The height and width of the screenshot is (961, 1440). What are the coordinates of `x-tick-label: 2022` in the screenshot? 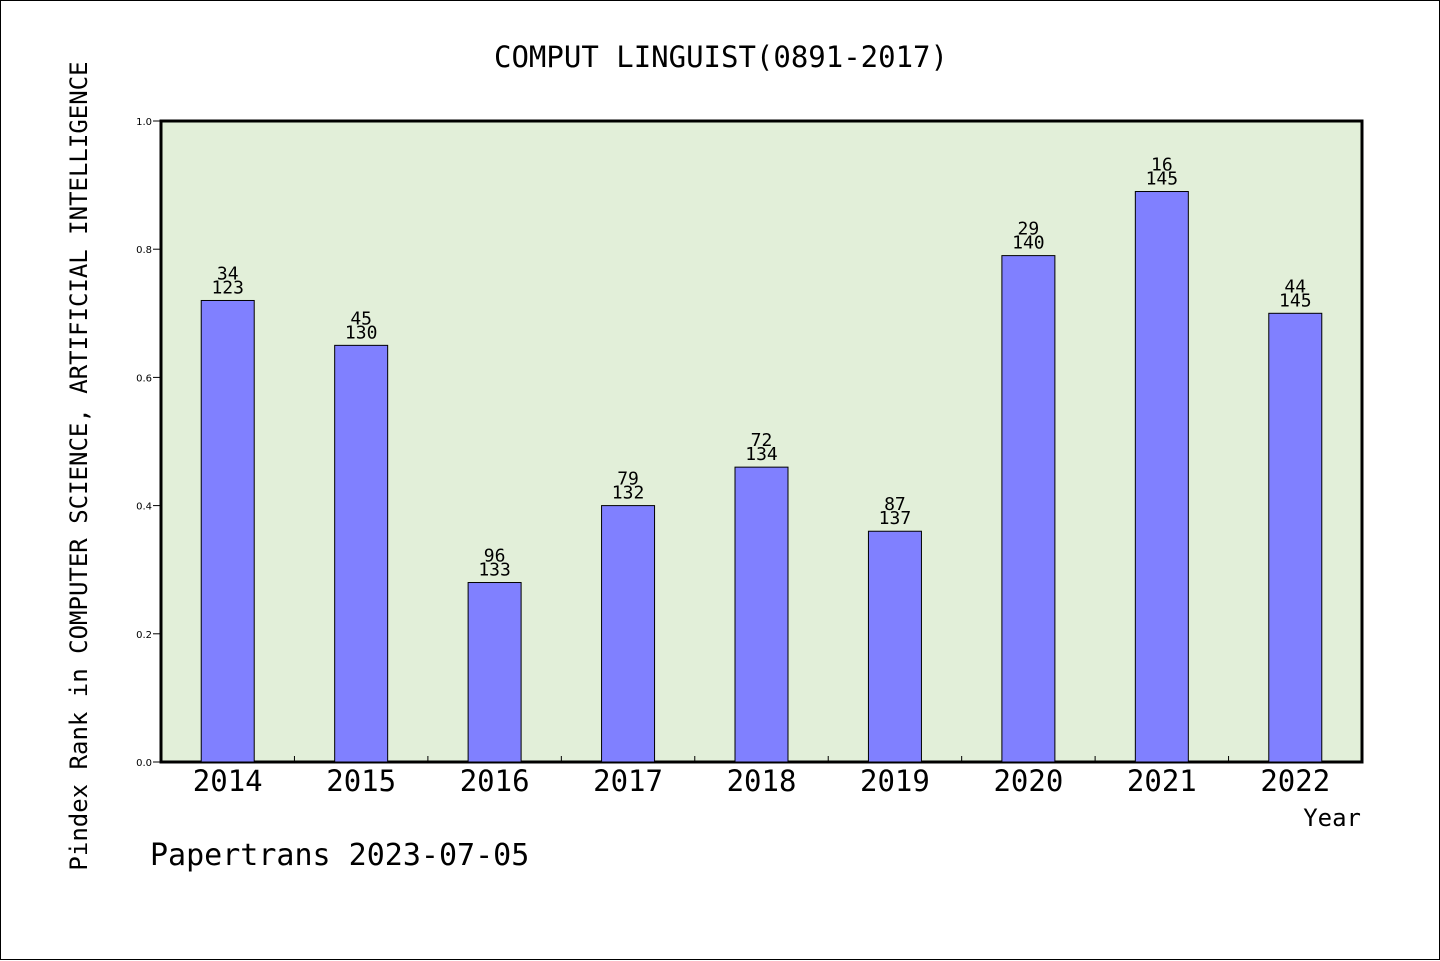 It's located at (1295, 781).